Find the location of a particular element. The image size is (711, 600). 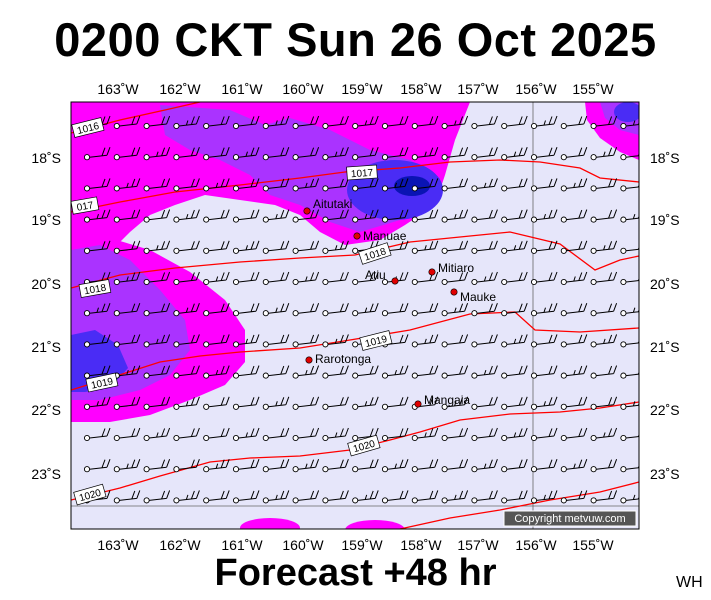

lon-label: 157˚W is located at coordinates (478, 545).